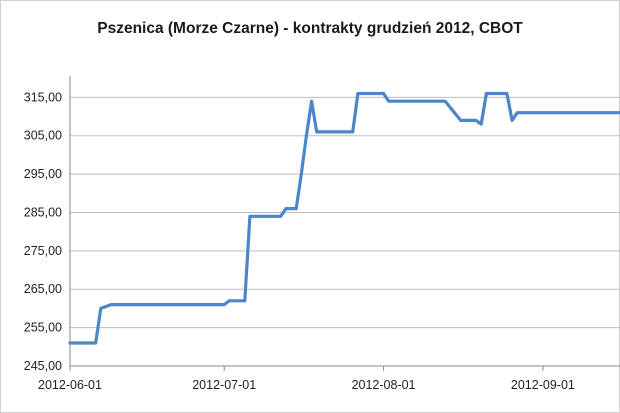 The width and height of the screenshot is (620, 413). I want to click on y-tick-label: 315,00, so click(43, 97).